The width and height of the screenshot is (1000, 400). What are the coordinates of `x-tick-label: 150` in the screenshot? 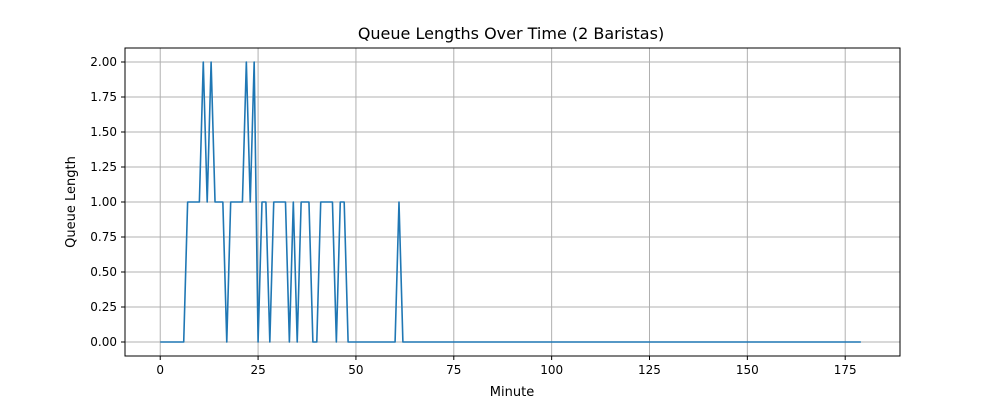 It's located at (747, 370).